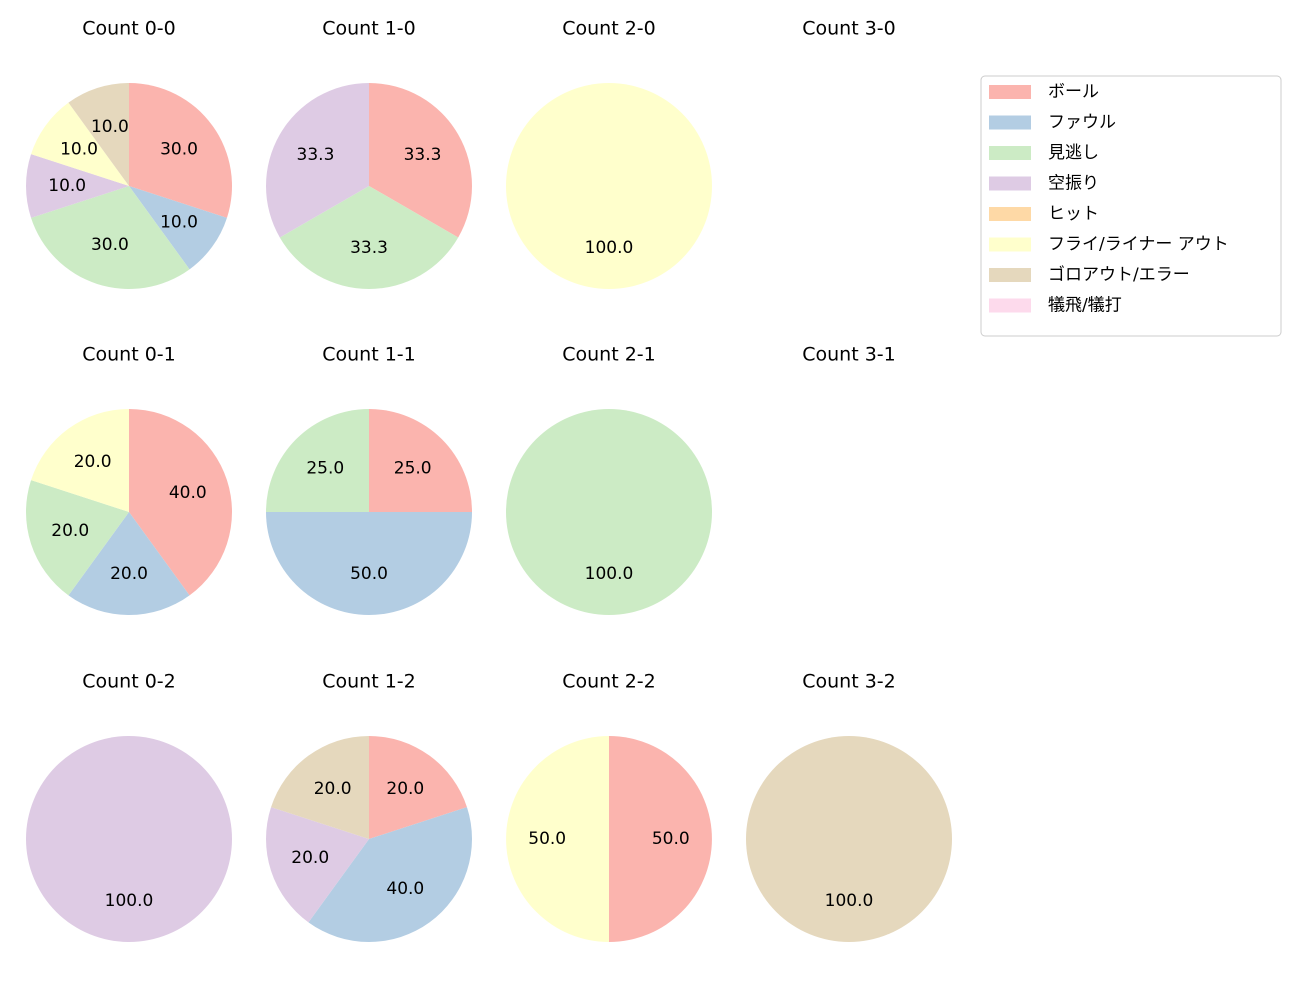  Describe the element at coordinates (129, 682) in the screenshot. I see `chart-title: Count 0-2` at that location.